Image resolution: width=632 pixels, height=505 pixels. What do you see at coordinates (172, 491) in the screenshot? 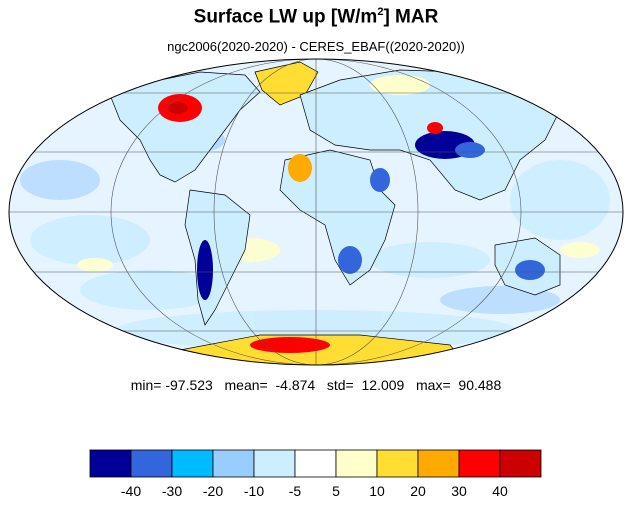
I see `colorbar-tick-label: -30` at bounding box center [172, 491].